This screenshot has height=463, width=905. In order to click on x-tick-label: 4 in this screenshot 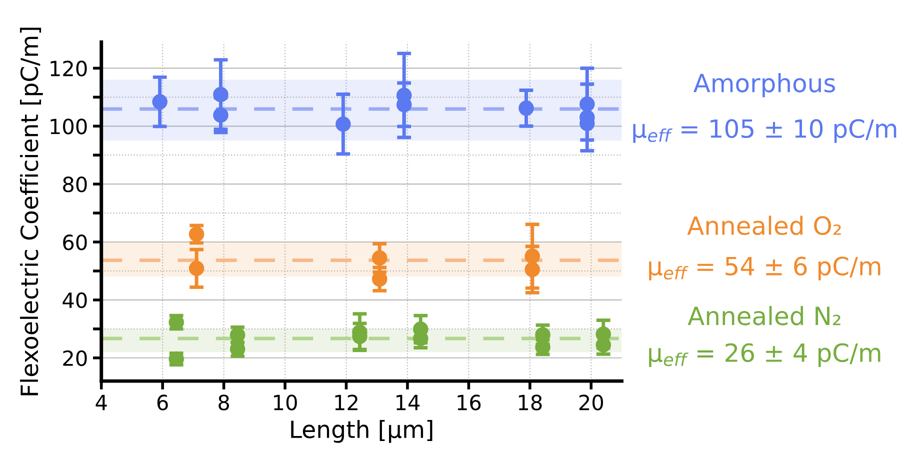, I will do `click(101, 402)`.